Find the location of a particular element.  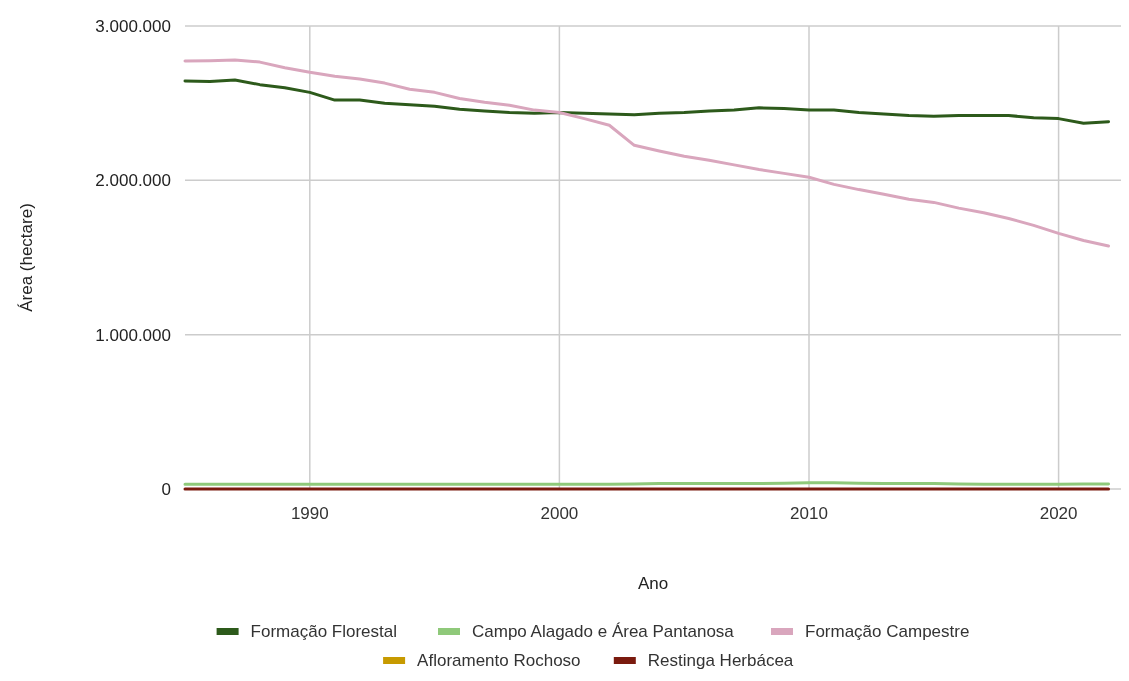

legend-label: Campo Alagado e Área Pantanosa is located at coordinates (603, 631).